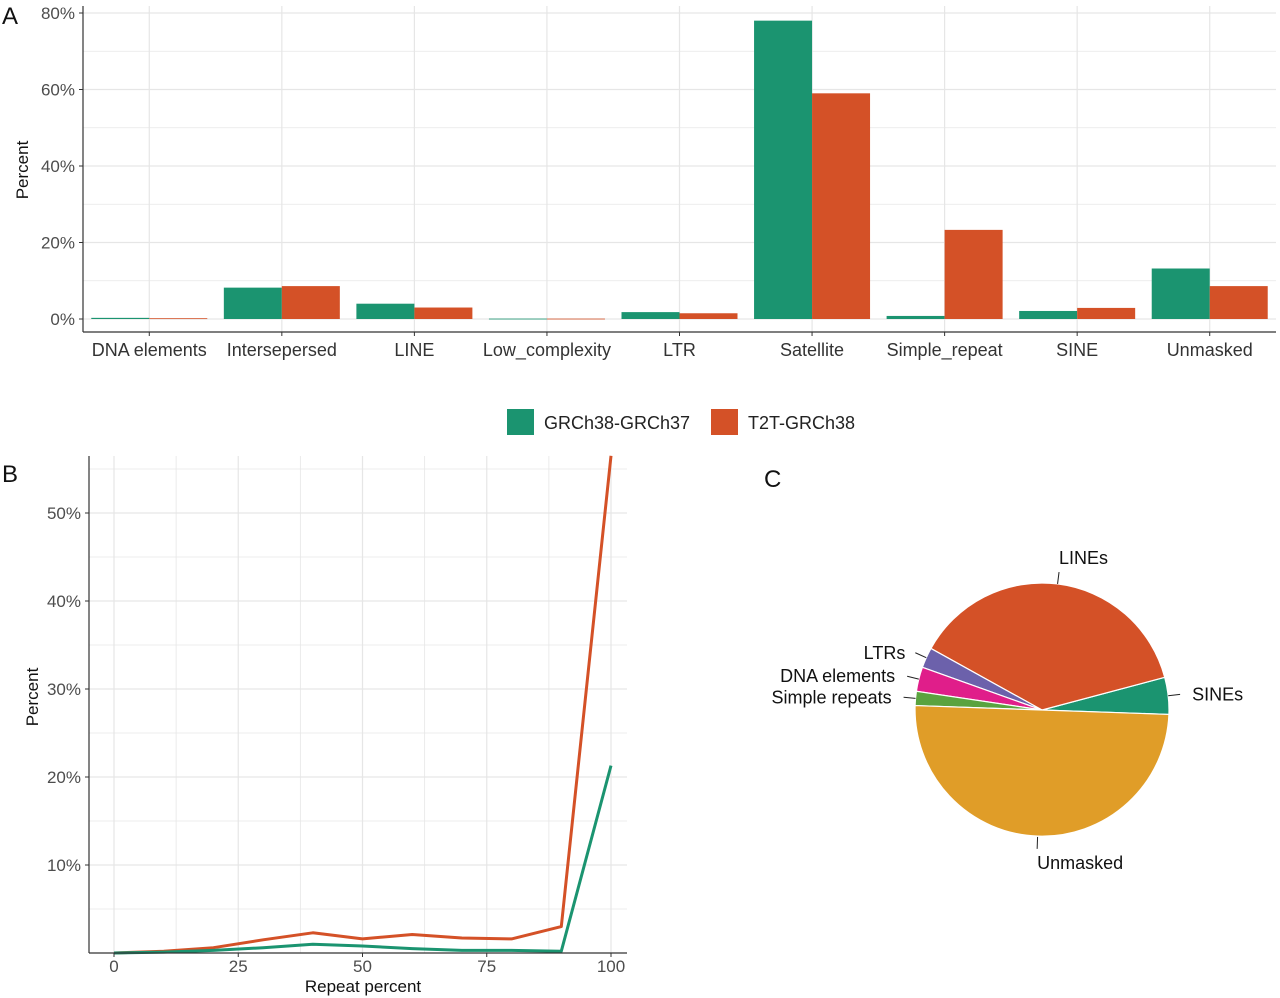  What do you see at coordinates (58, 13) in the screenshot?
I see `panel-a-y-tick-label: 80%` at bounding box center [58, 13].